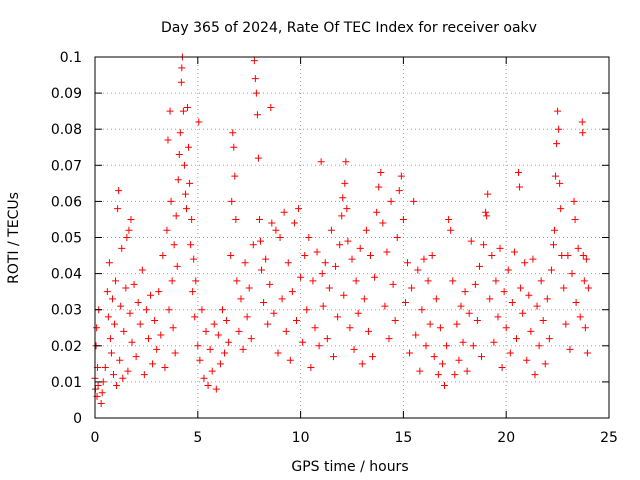 Image resolution: width=640 pixels, height=480 pixels. Describe the element at coordinates (506, 438) in the screenshot. I see `x-tick-label: 20` at that location.